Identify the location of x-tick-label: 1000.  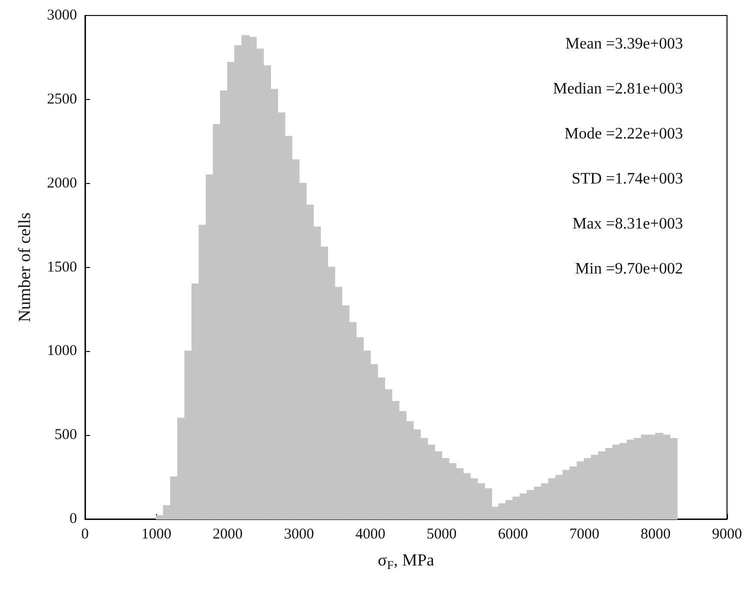
(156, 534).